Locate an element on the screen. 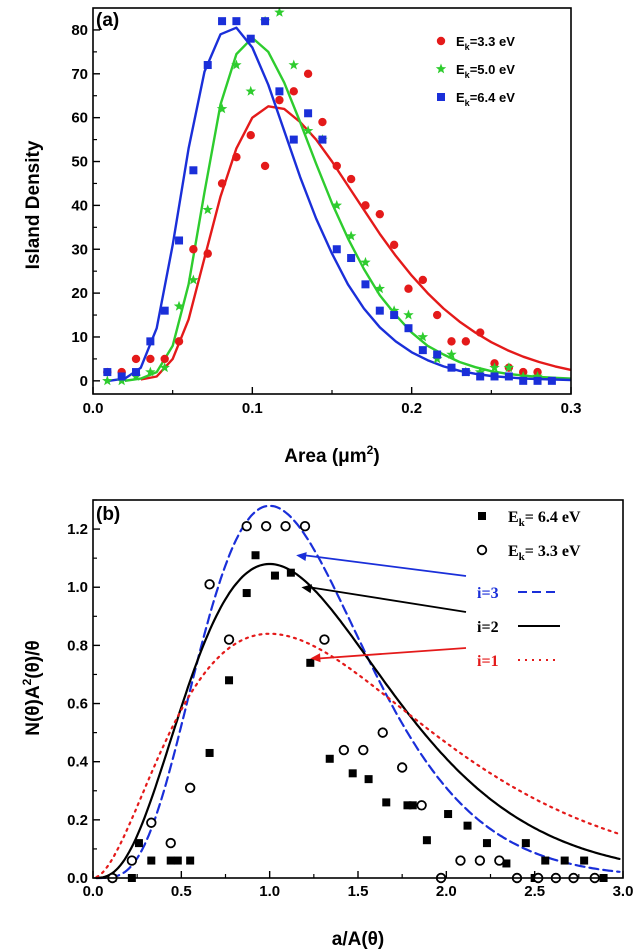  panel-b-legend-label-i-3: i=3 is located at coordinates (488, 593).